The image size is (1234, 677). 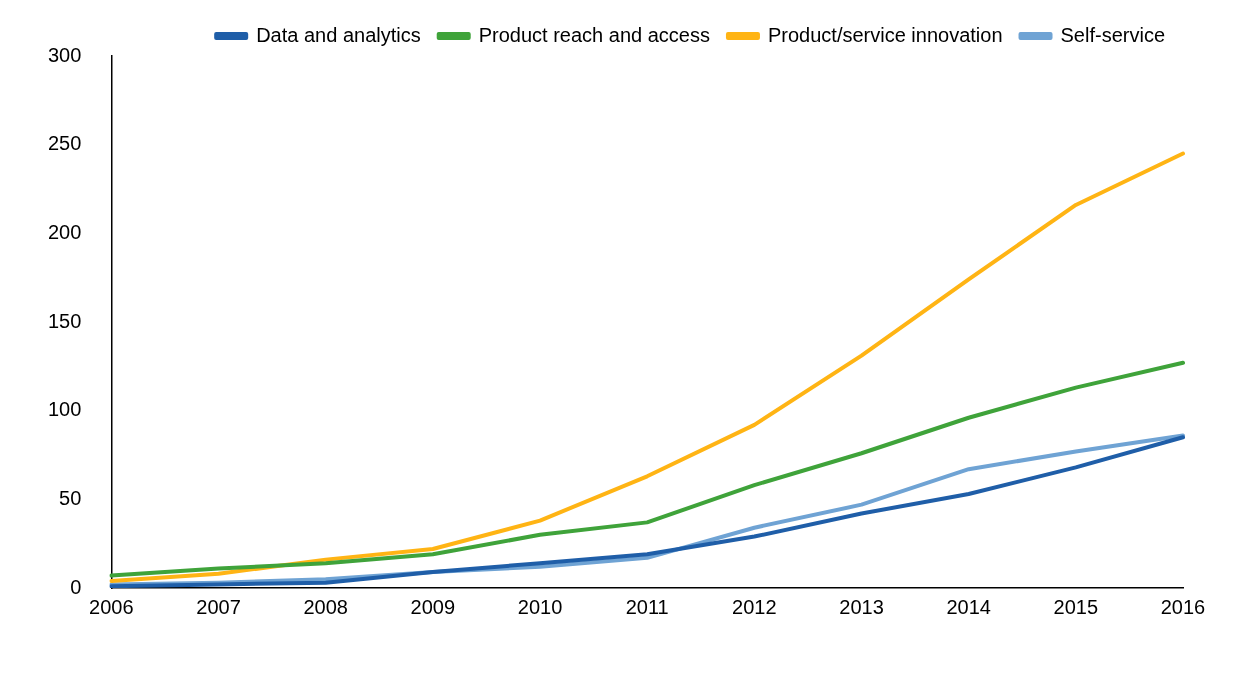 What do you see at coordinates (1076, 606) in the screenshot?
I see `x-tick-label: 2015` at bounding box center [1076, 606].